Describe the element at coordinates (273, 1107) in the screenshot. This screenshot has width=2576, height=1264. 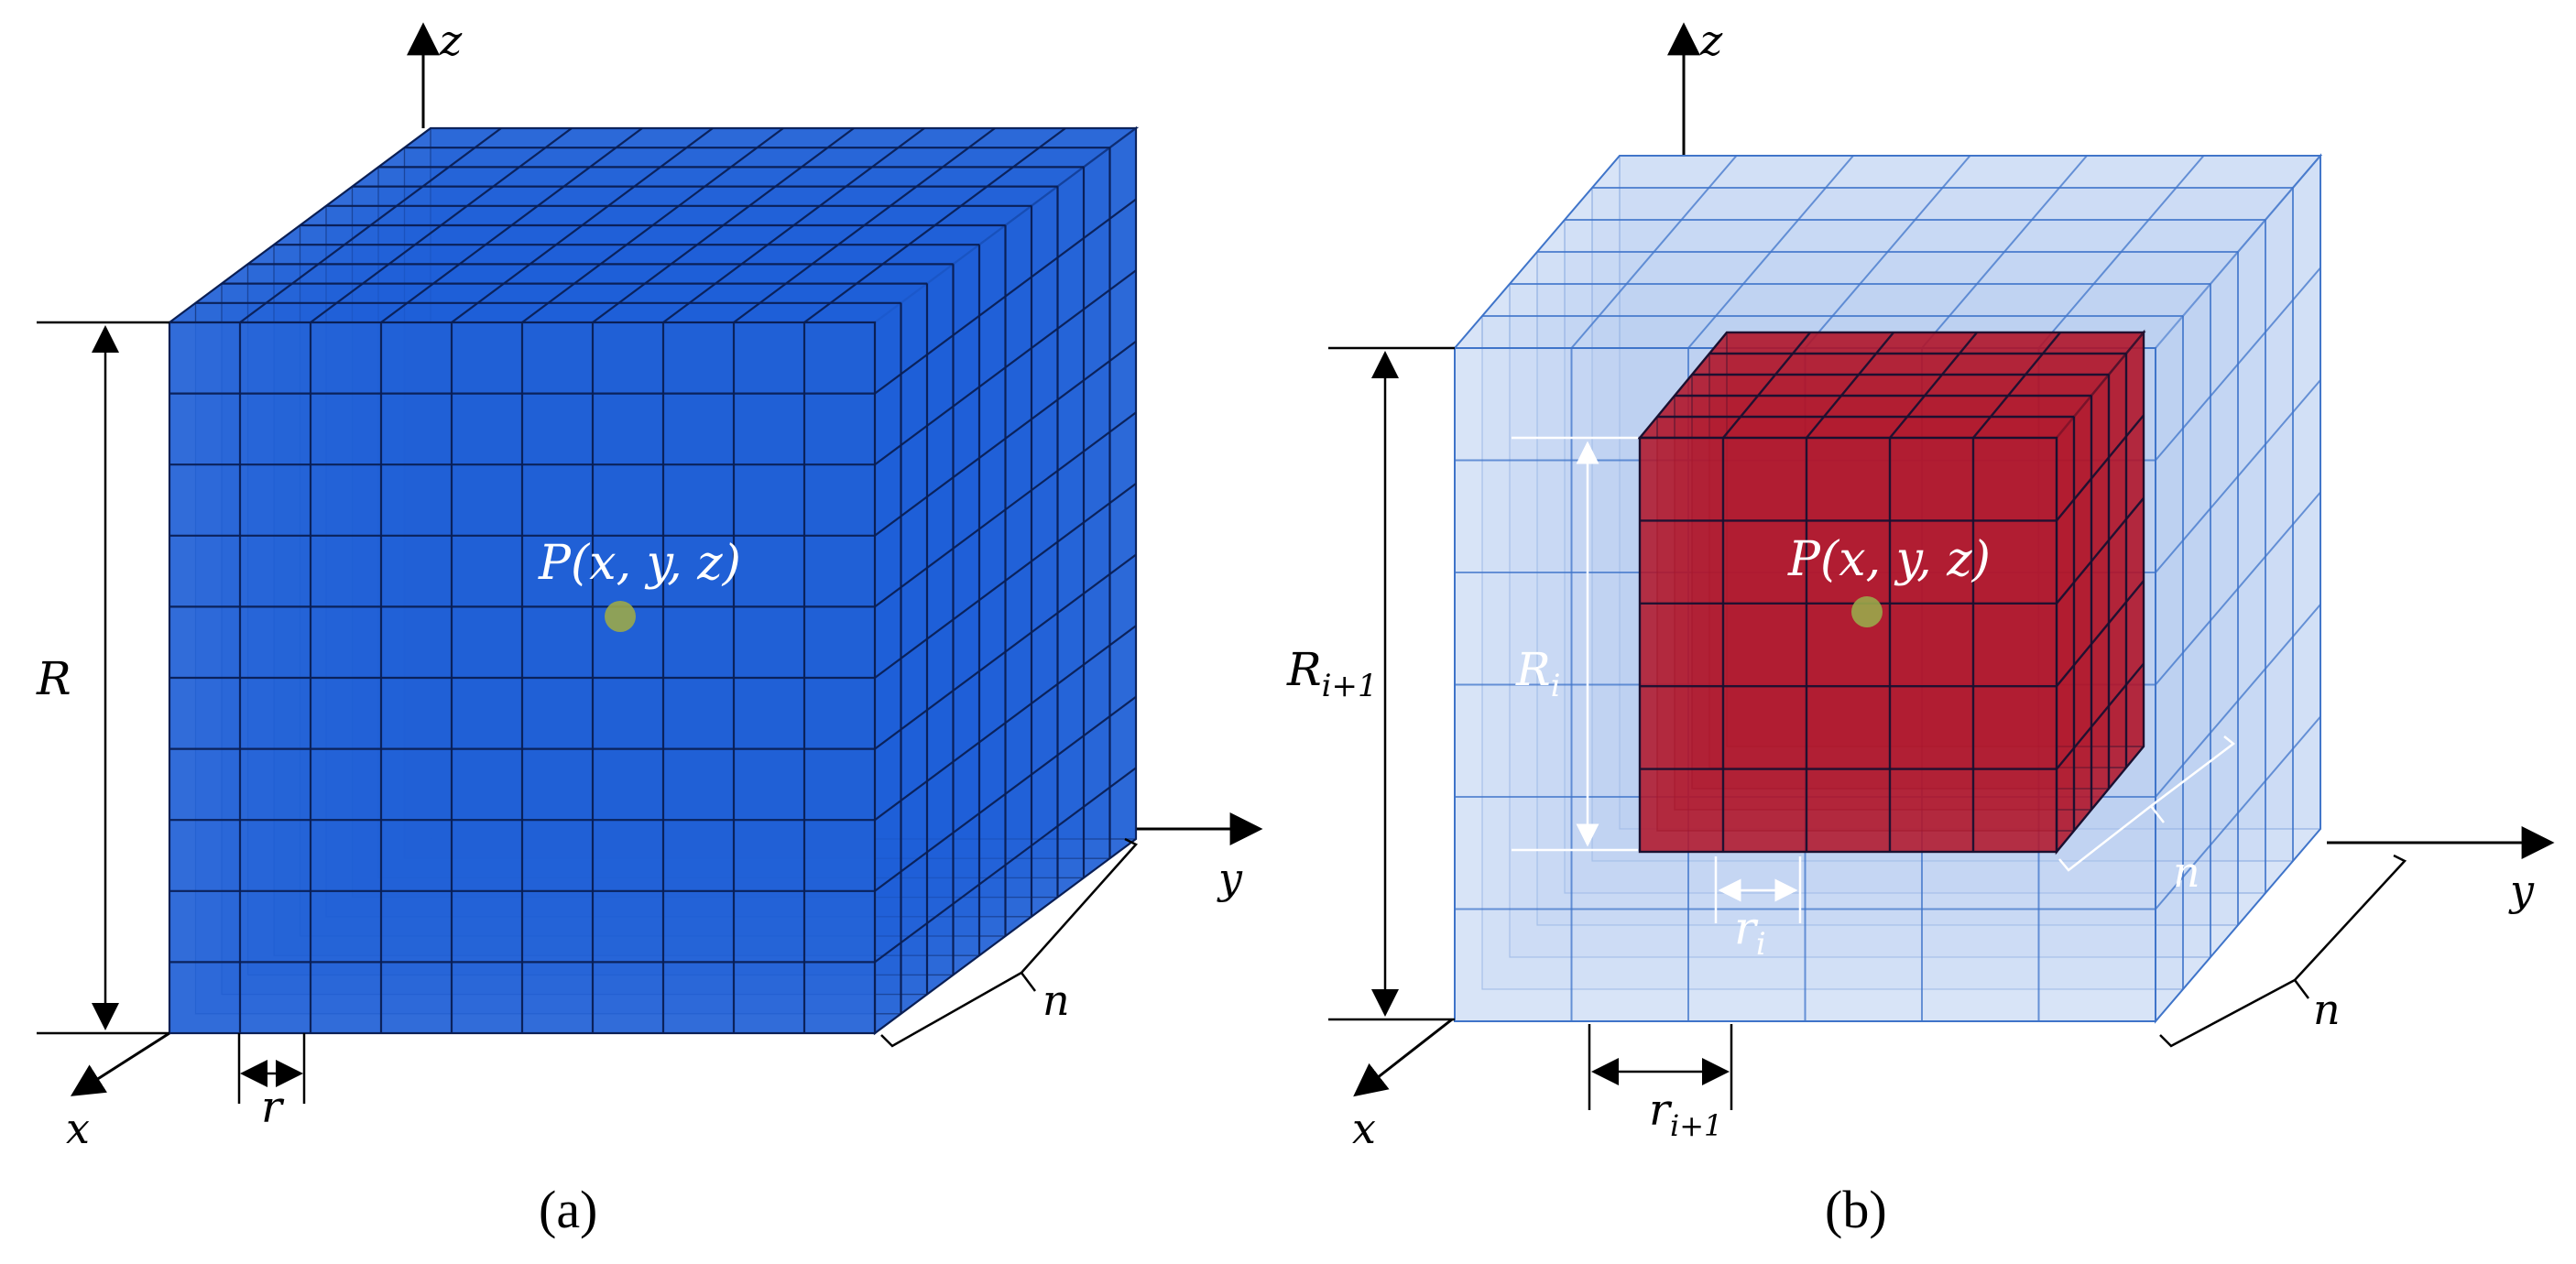
I see `panel-a-r-label: r` at that location.